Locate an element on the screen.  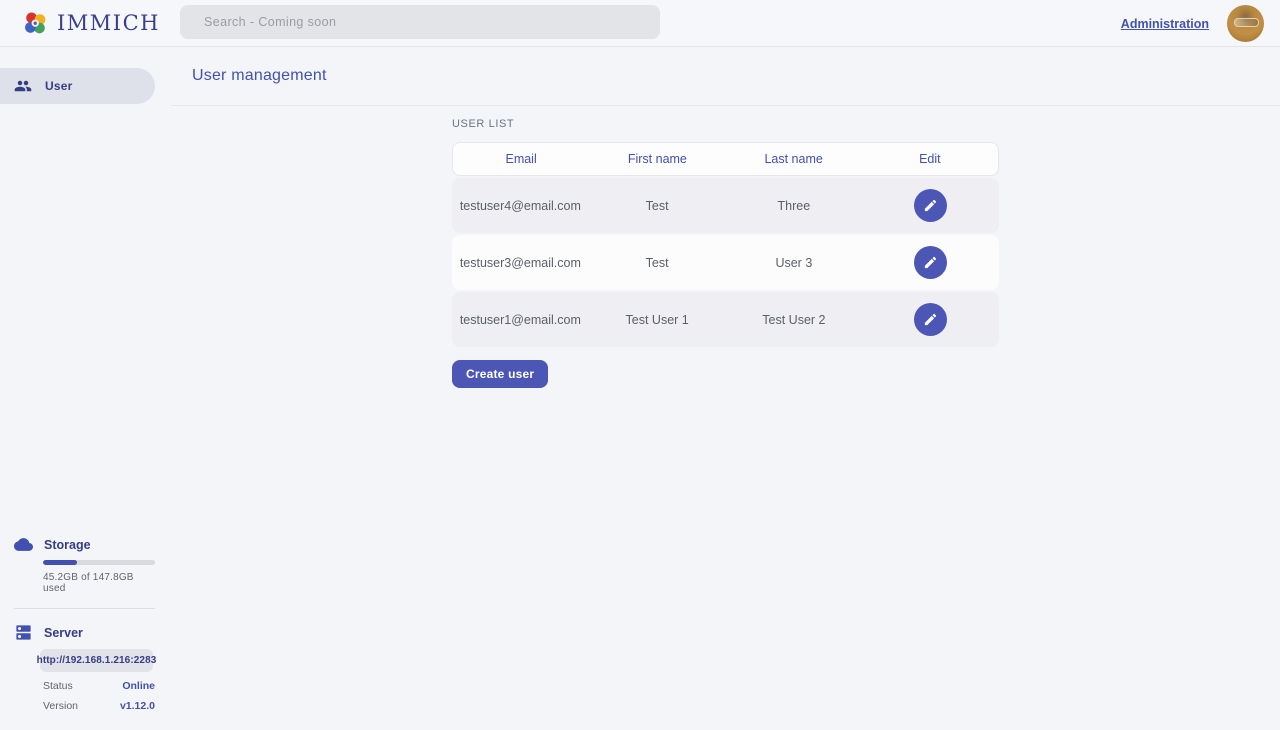
cell-last-name: Three is located at coordinates (794, 205).